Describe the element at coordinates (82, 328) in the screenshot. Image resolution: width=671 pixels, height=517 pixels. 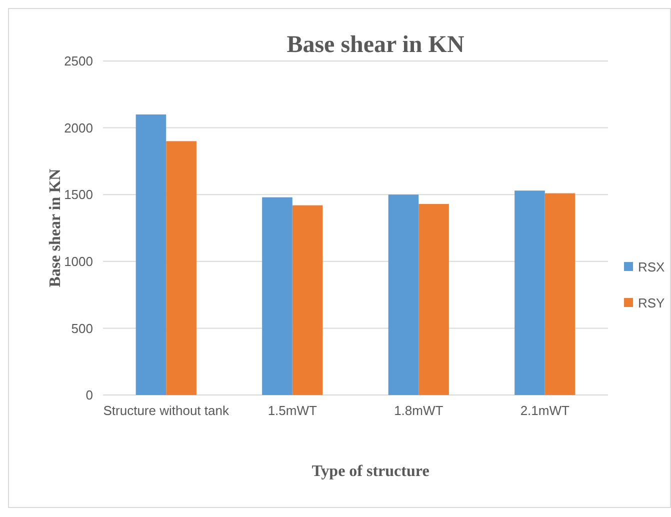
I see `y-tick-label: 500` at that location.